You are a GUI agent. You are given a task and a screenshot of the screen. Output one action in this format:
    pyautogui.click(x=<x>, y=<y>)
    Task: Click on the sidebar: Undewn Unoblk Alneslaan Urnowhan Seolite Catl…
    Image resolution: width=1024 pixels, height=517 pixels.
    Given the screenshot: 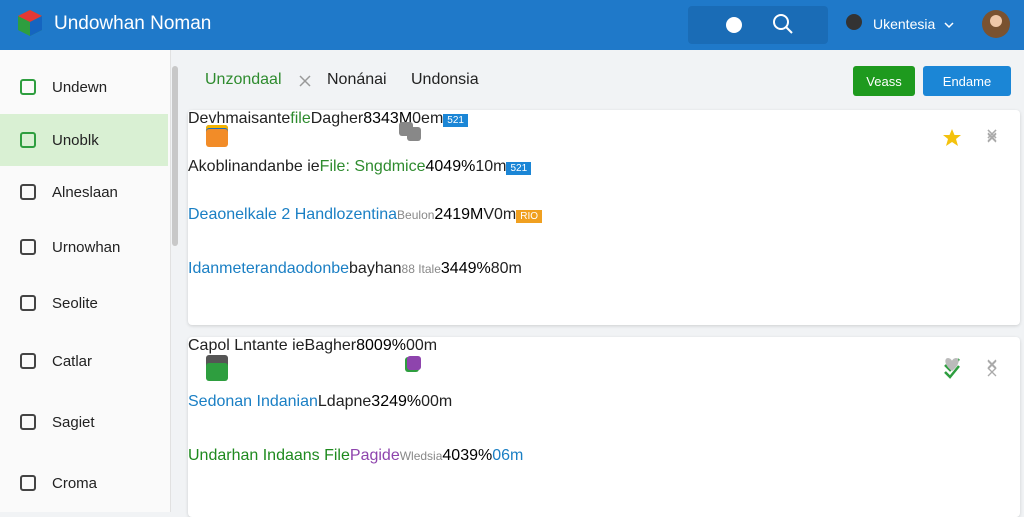 What is the action you would take?
    pyautogui.click(x=85, y=281)
    